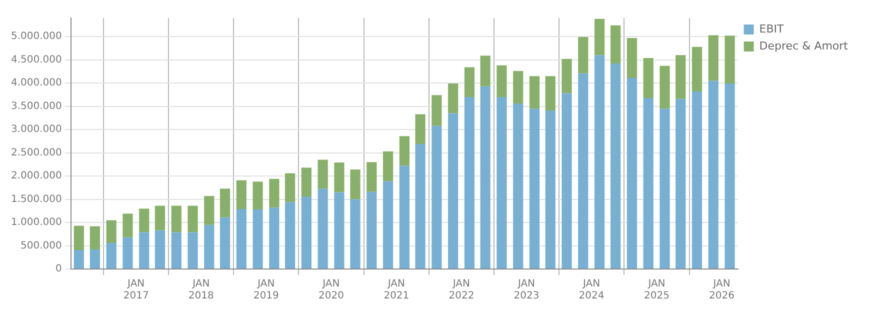 Image resolution: width=876 pixels, height=313 pixels. What do you see at coordinates (36, 60) in the screenshot?
I see `y-tick-label: 4.500.000` at bounding box center [36, 60].